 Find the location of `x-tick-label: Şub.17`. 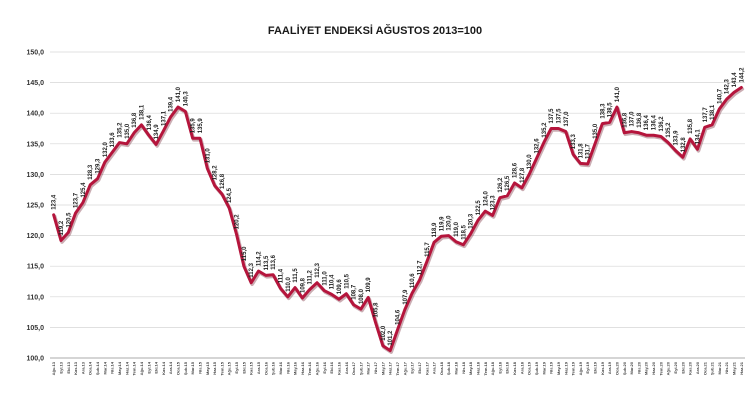

x-tick-label: Şub.17 is located at coordinates (360, 368).